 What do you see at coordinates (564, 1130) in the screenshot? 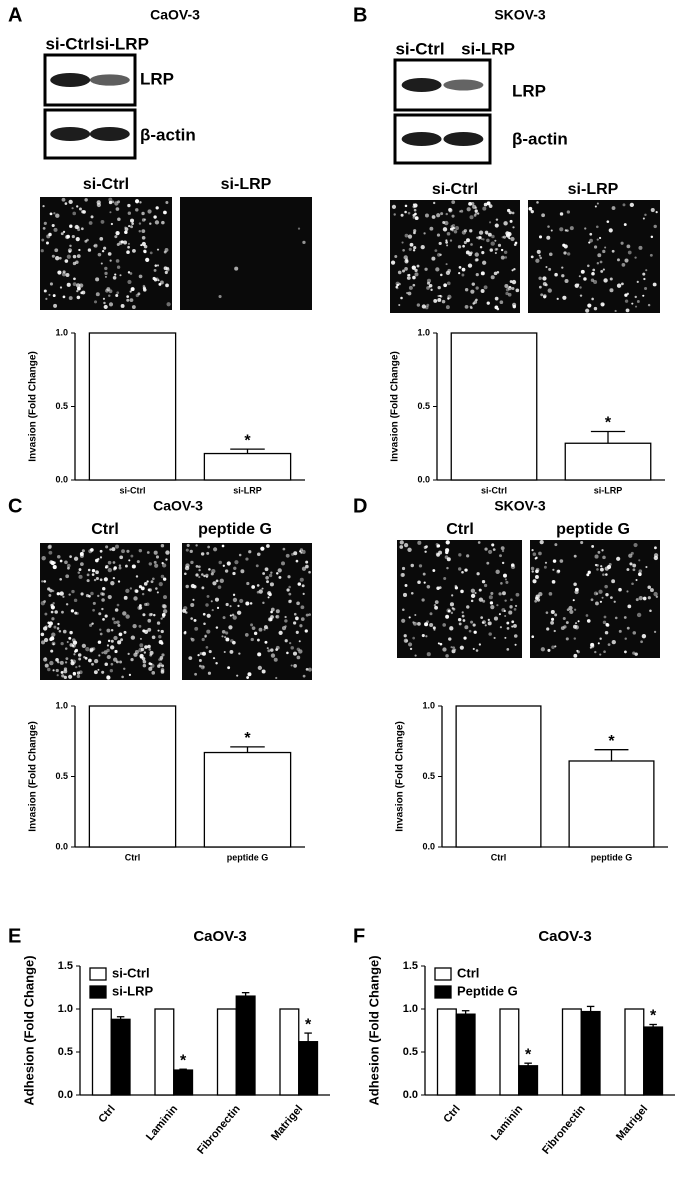
I see `x-tick-label: Fibronectin` at bounding box center [564, 1130].